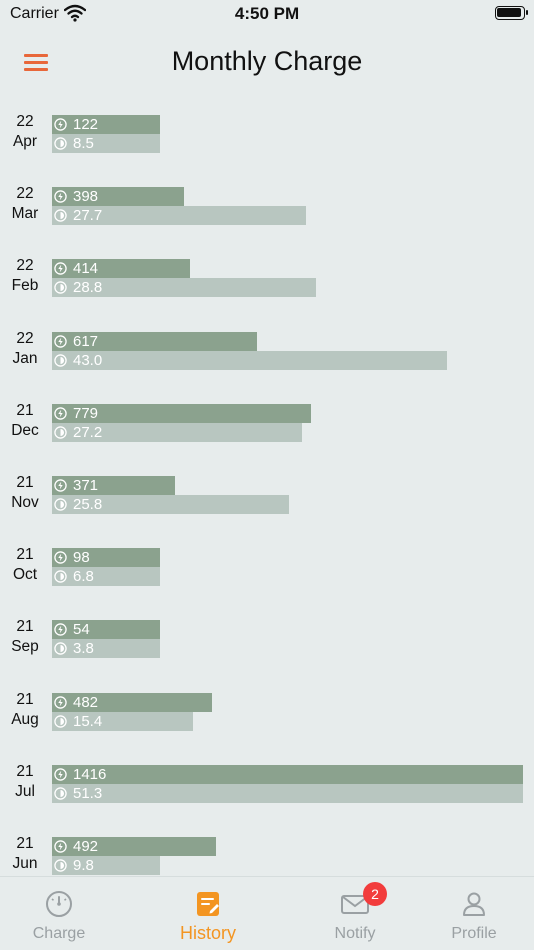  I want to click on tab-label: History, so click(207, 933).